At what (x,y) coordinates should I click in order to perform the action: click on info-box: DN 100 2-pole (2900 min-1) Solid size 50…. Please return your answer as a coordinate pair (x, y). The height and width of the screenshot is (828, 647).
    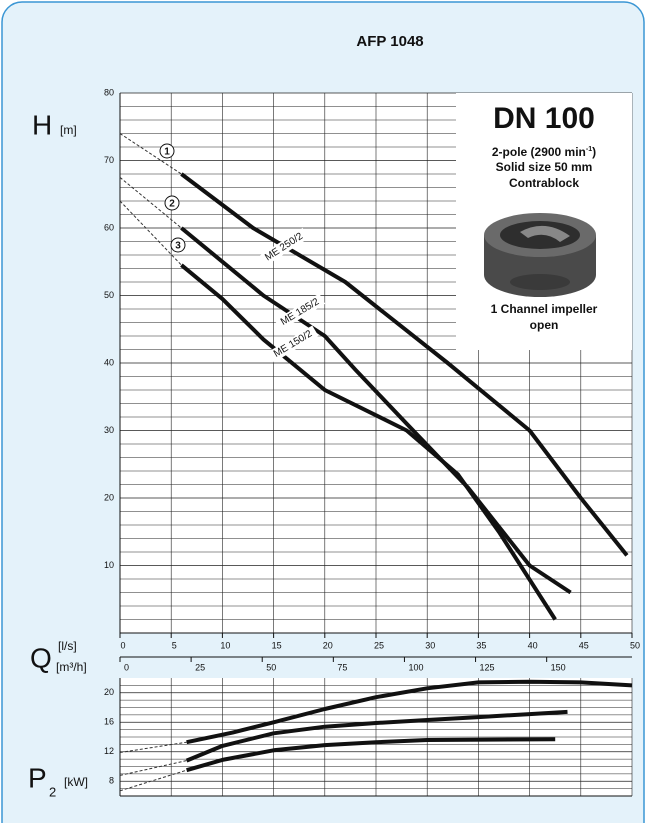
    Looking at the image, I should click on (544, 221).